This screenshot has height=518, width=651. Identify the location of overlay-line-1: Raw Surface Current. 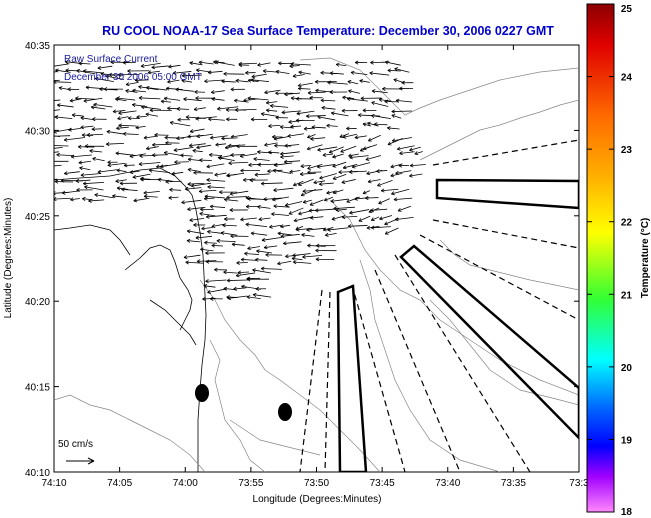
(111, 59).